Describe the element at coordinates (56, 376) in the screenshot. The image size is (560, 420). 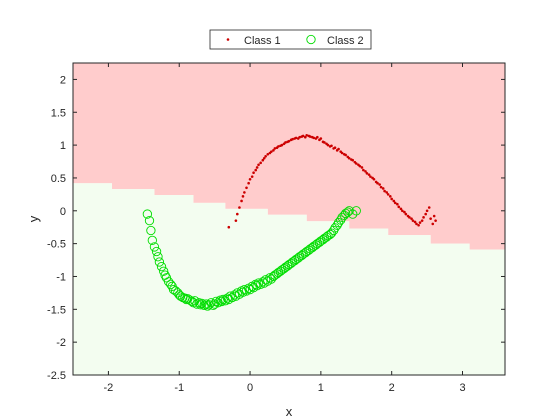
I see `y-tick-label: -2.5` at that location.